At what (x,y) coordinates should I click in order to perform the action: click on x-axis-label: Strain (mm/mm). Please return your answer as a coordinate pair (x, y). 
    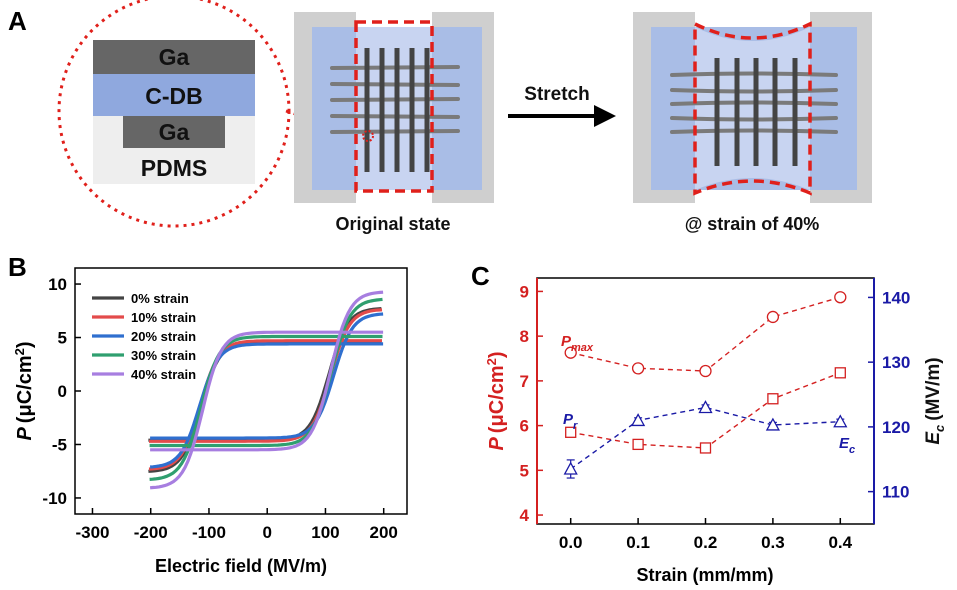
    Looking at the image, I should click on (704, 575).